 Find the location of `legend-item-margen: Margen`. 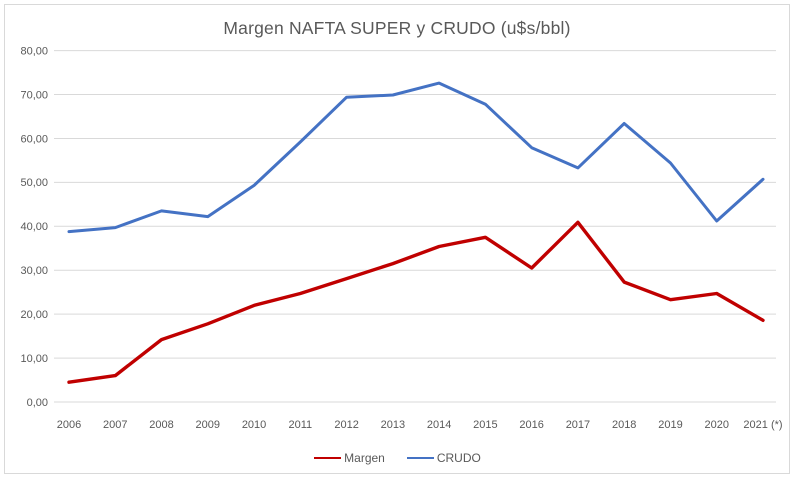

legend-item-margen: Margen is located at coordinates (349, 458).